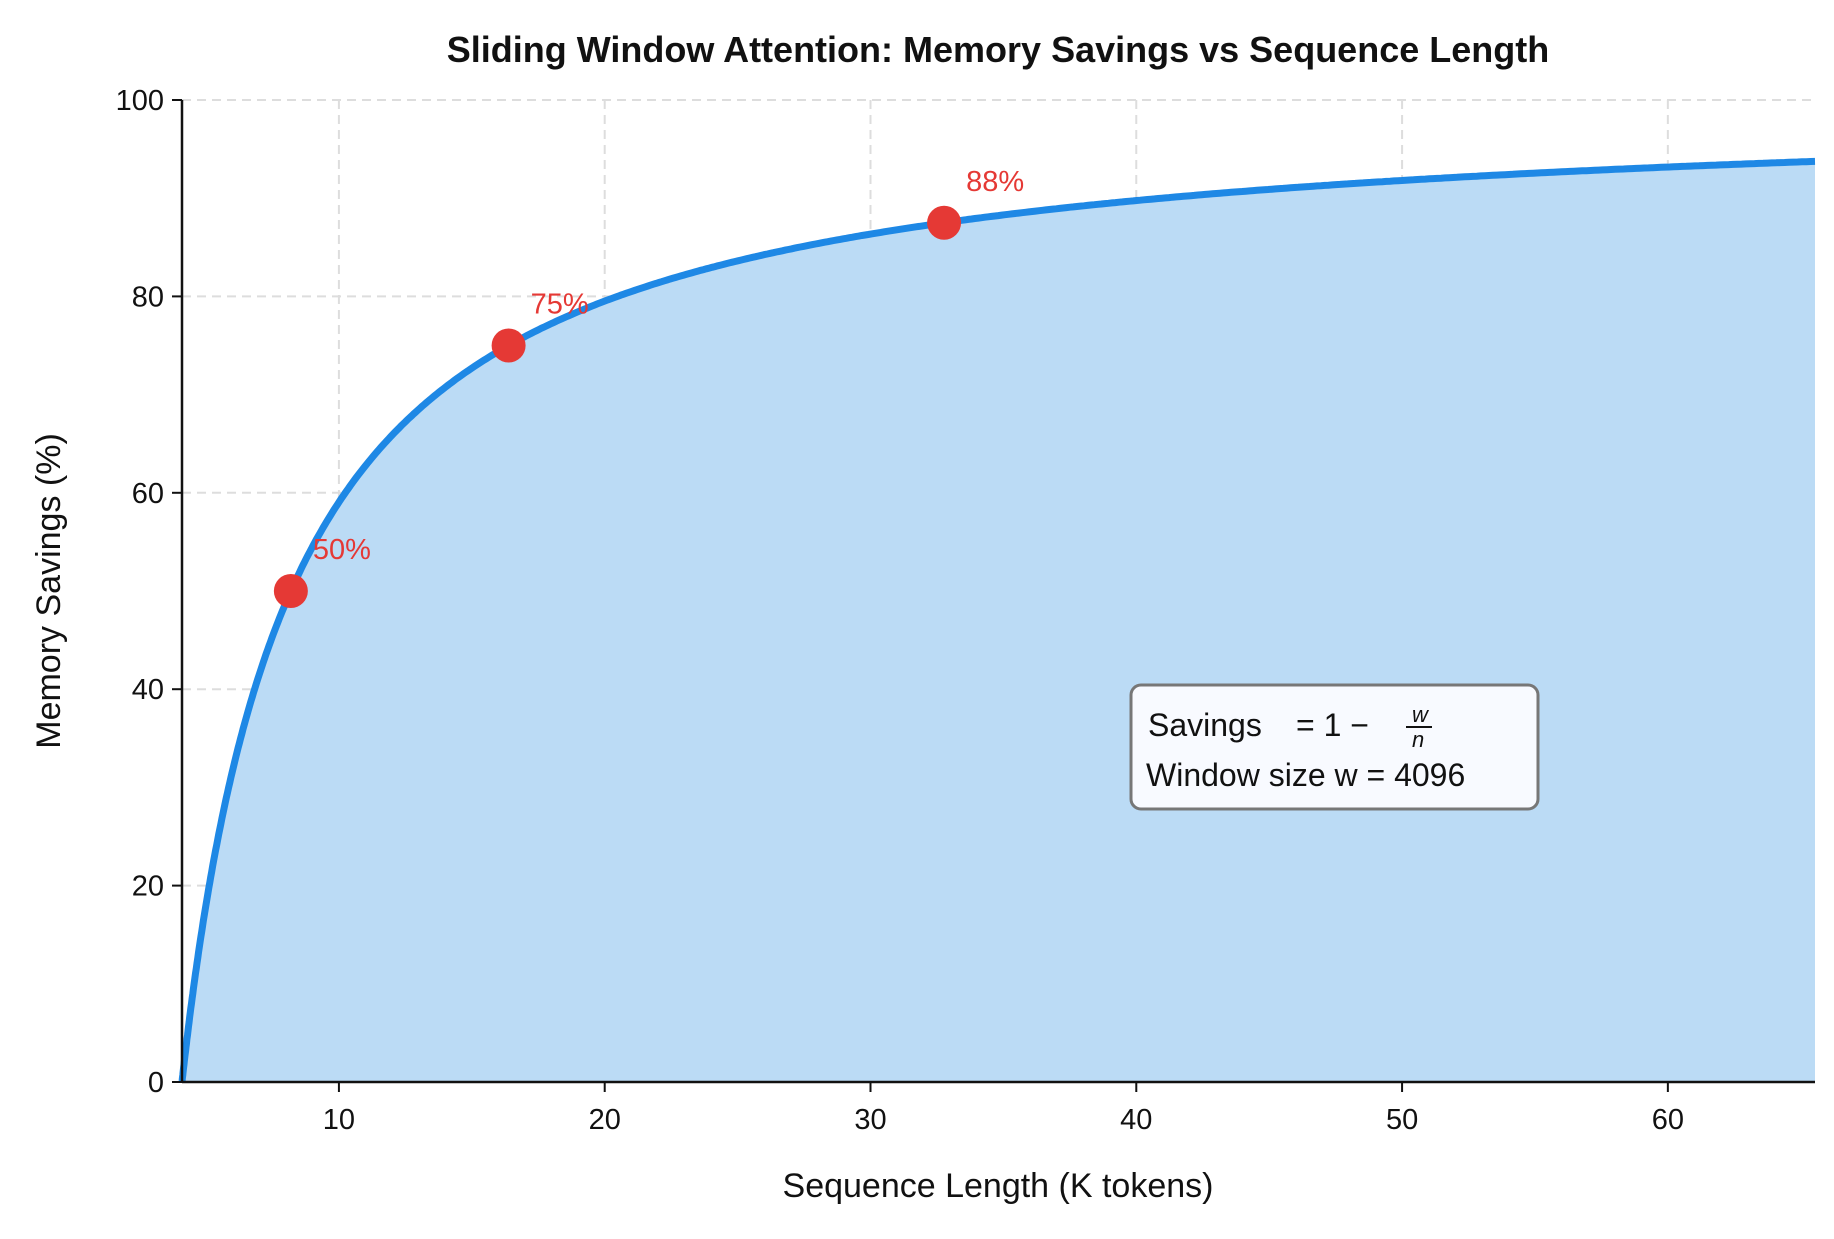 The height and width of the screenshot is (1239, 1834). I want to click on x-tick-label: 60, so click(1668, 1120).